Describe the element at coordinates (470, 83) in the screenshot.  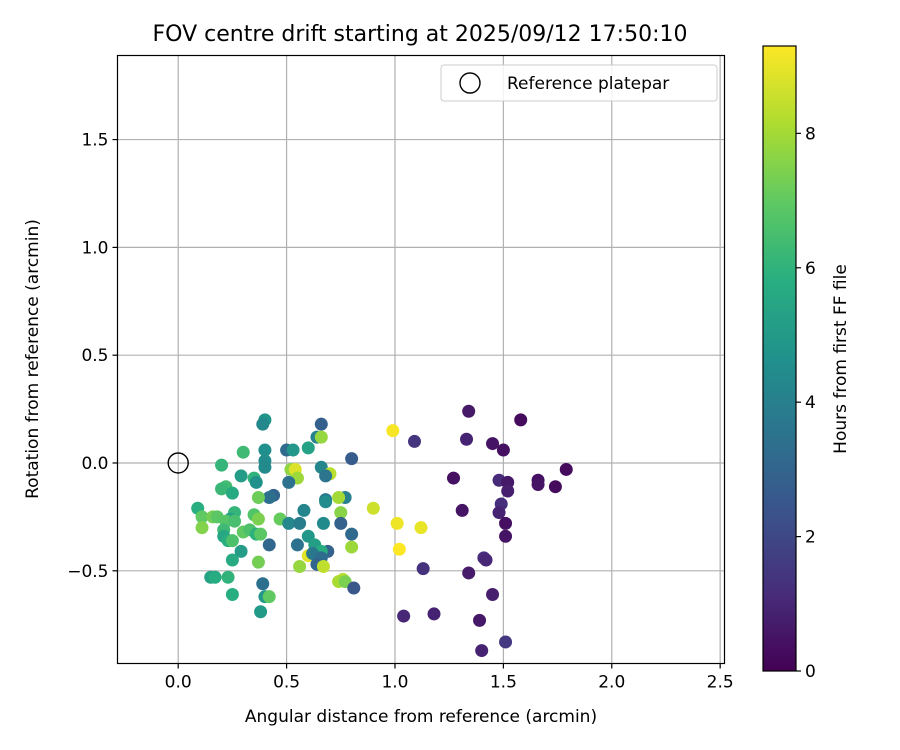
I see `legend-reference-marker` at that location.